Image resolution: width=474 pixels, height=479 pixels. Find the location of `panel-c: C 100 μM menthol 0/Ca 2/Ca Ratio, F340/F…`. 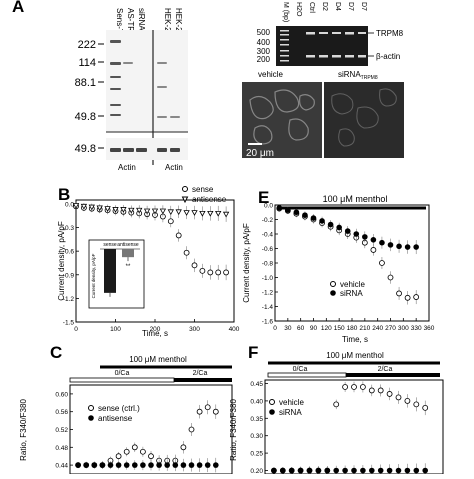

panel-c: C 100 μM menthol 0/Ca 2/Ca Ratio, F340/F… is located at coordinates (126, 409).